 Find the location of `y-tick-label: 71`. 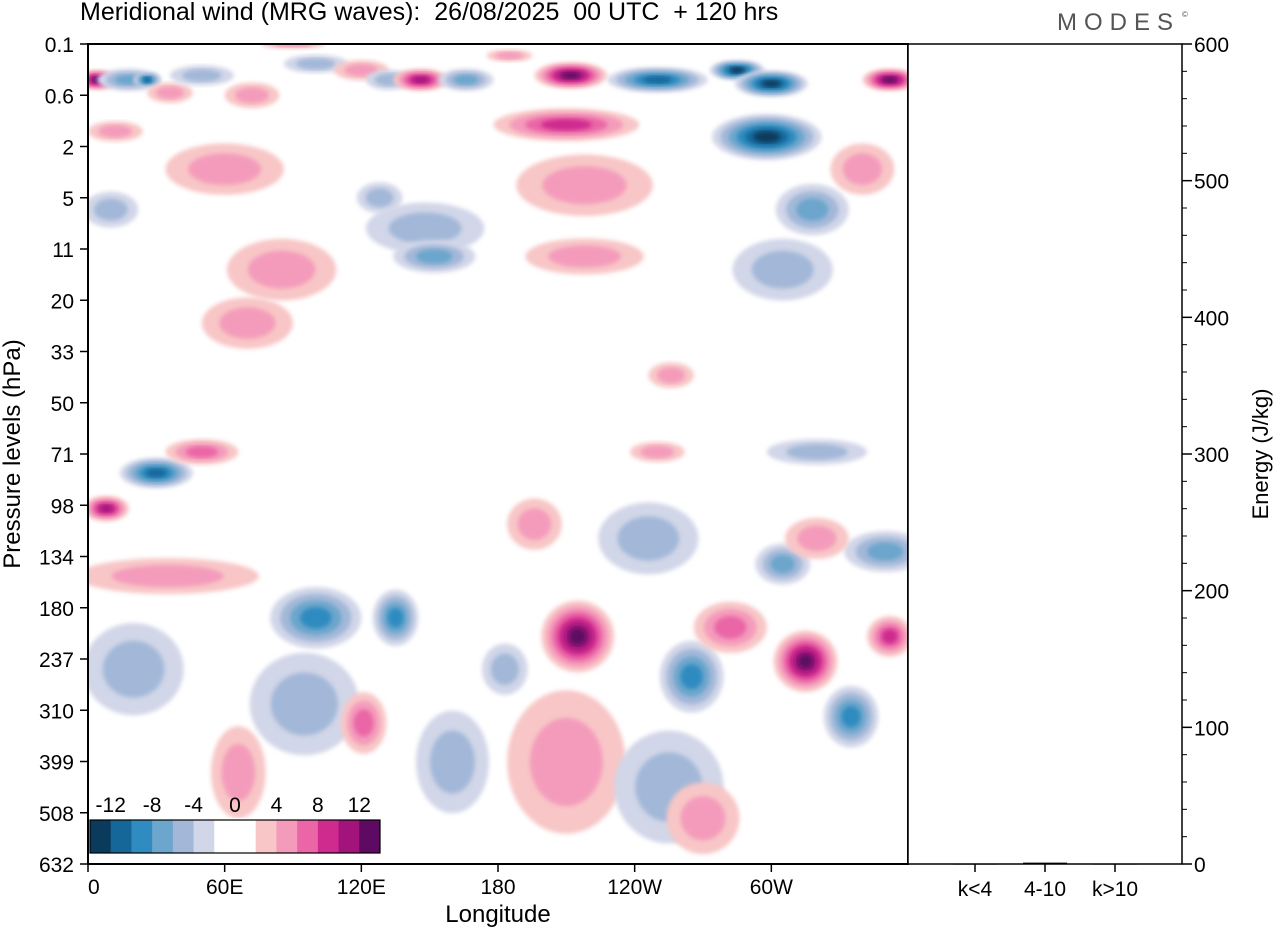

y-tick-label: 71 is located at coordinates (62, 455).